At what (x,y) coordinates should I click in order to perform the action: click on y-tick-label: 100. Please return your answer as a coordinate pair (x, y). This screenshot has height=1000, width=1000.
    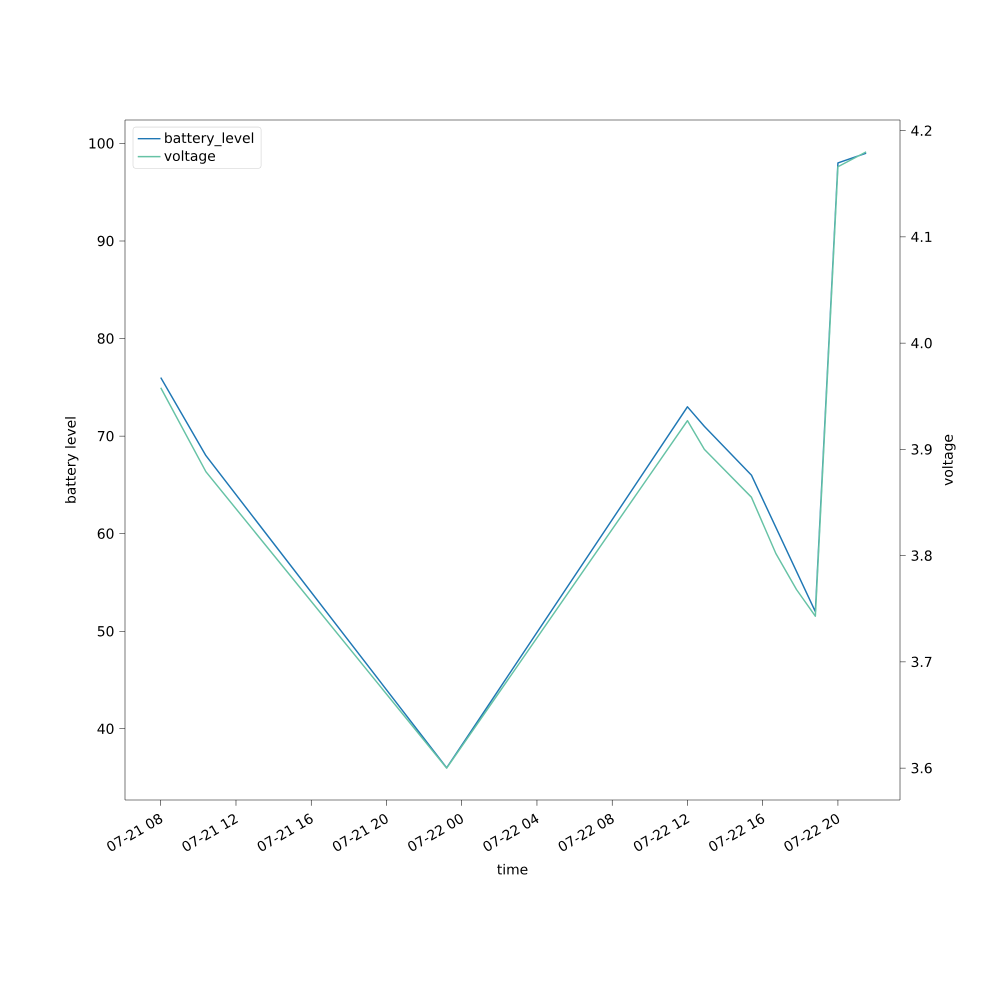
    Looking at the image, I should click on (101, 143).